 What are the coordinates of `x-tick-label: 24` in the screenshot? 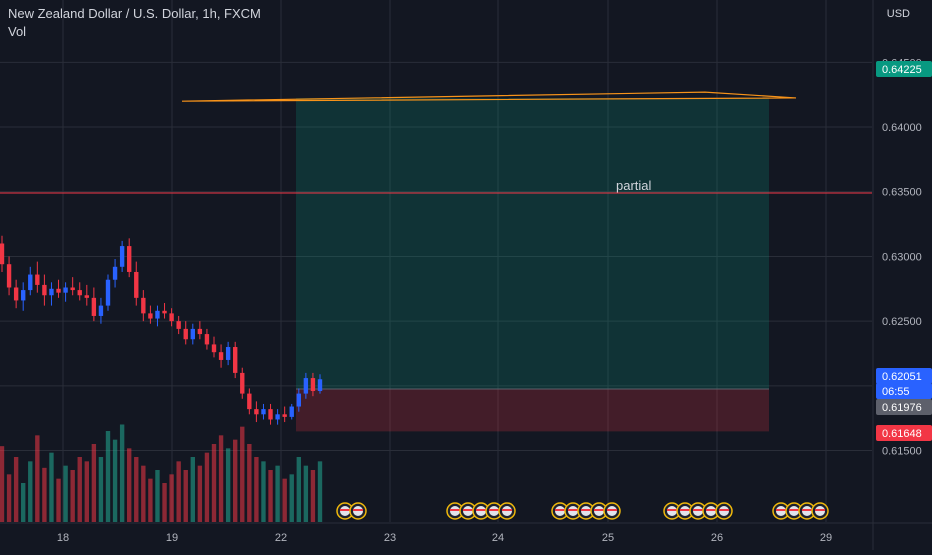 It's located at (498, 538).